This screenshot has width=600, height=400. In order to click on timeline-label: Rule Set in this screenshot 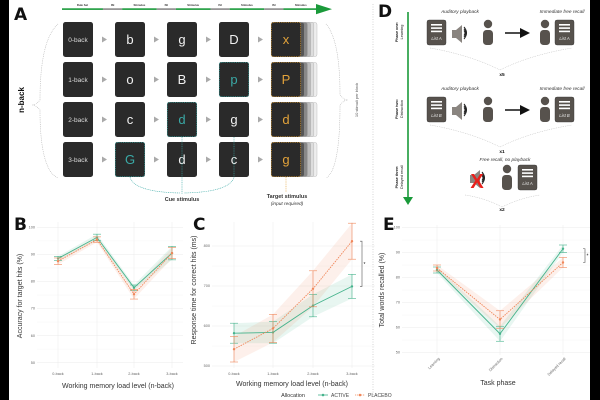, I will do `click(82, 5)`.